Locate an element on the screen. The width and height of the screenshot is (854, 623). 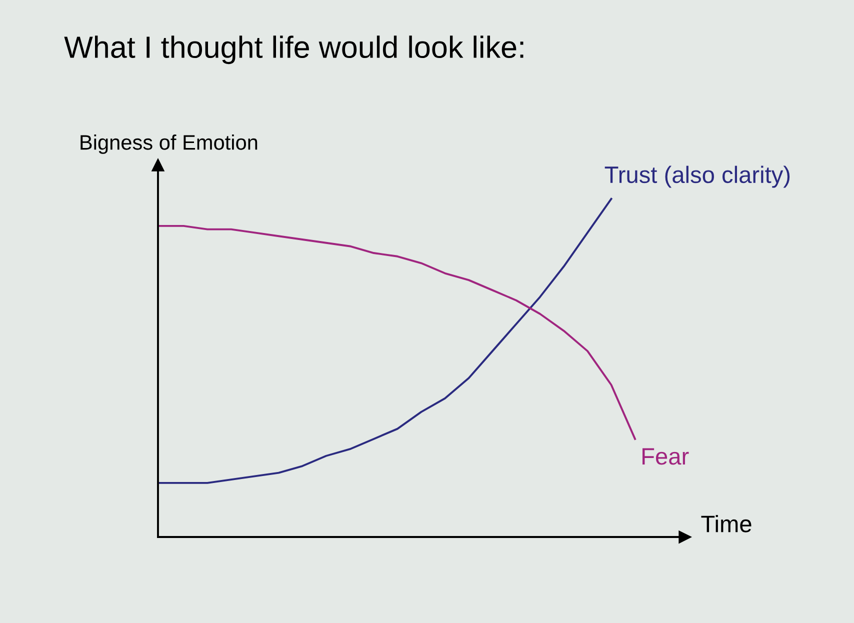
series-label: Fear is located at coordinates (665, 456).